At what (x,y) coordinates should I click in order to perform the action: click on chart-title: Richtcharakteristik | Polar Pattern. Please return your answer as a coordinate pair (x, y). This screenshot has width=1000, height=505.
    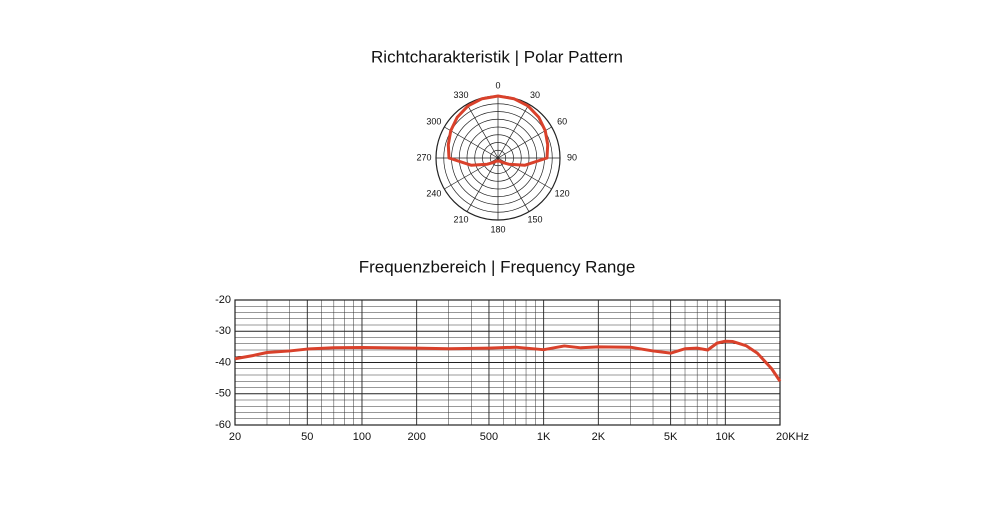
    Looking at the image, I should click on (497, 56).